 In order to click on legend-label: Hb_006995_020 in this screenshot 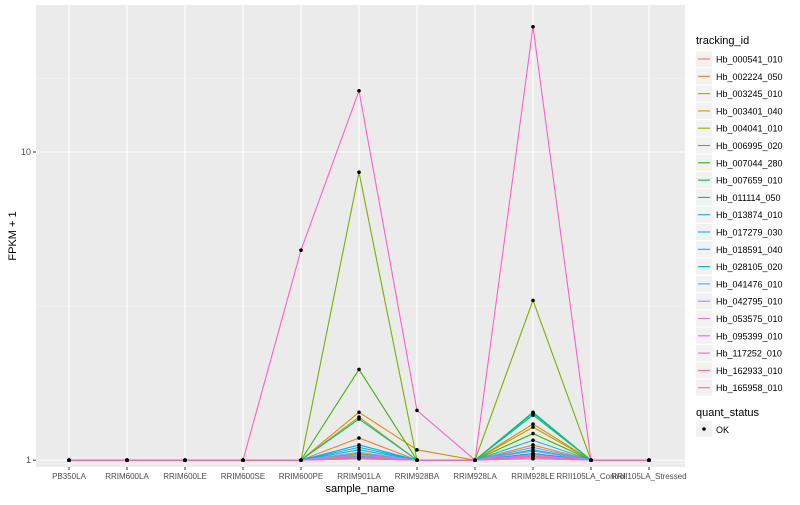, I will do `click(749, 146)`.